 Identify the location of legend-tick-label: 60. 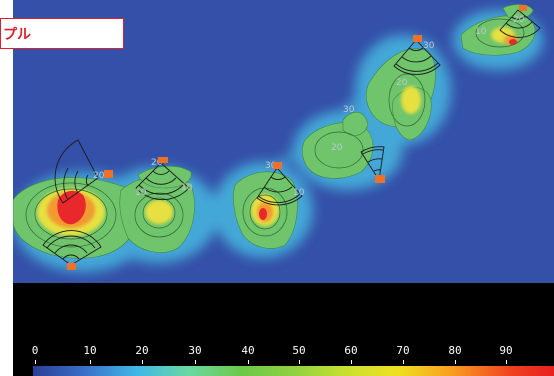
(351, 350).